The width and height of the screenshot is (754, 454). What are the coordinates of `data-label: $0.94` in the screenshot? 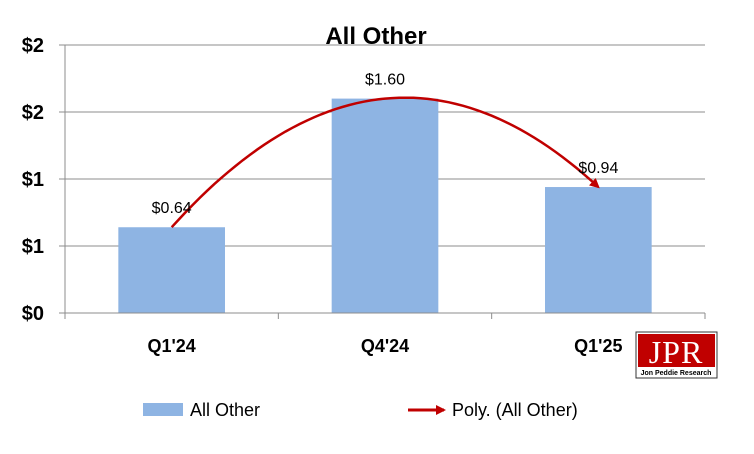 It's located at (598, 168).